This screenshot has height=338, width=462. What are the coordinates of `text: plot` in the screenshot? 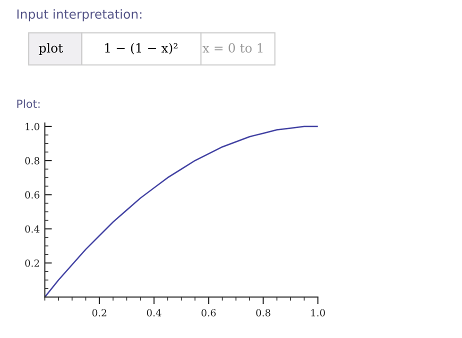 It's located at (50, 49).